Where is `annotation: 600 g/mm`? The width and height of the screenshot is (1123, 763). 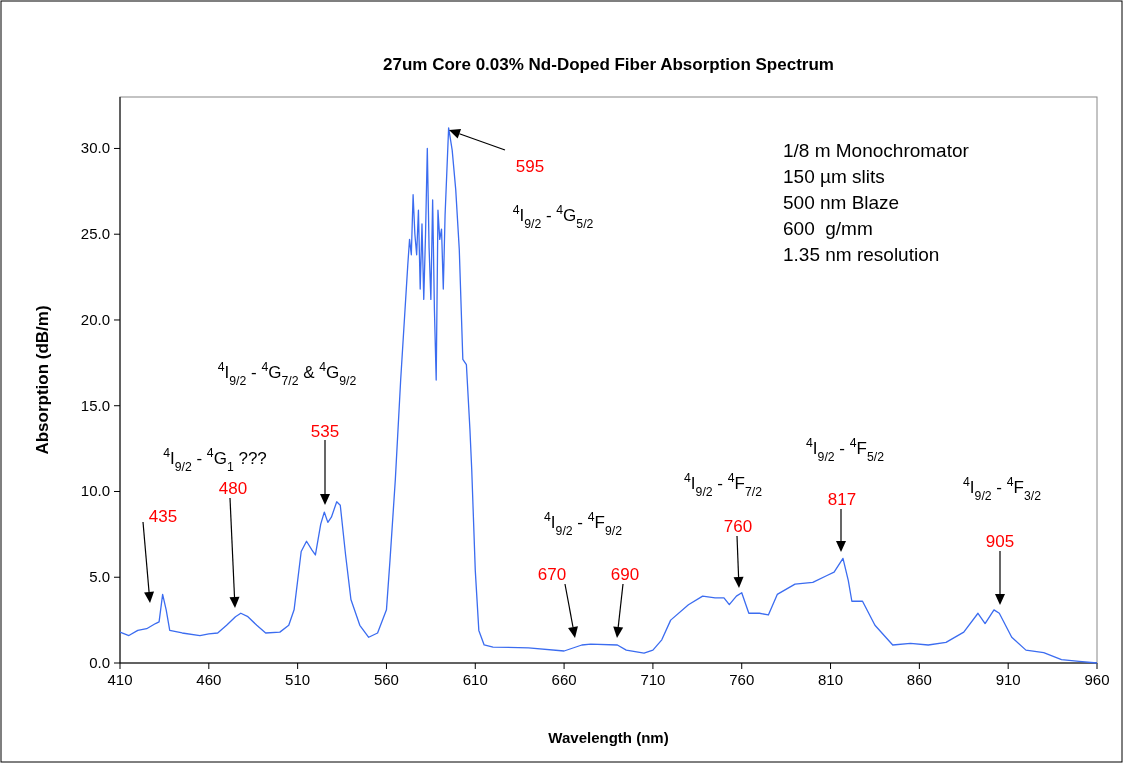
annotation: 600 g/mm is located at coordinates (828, 228).